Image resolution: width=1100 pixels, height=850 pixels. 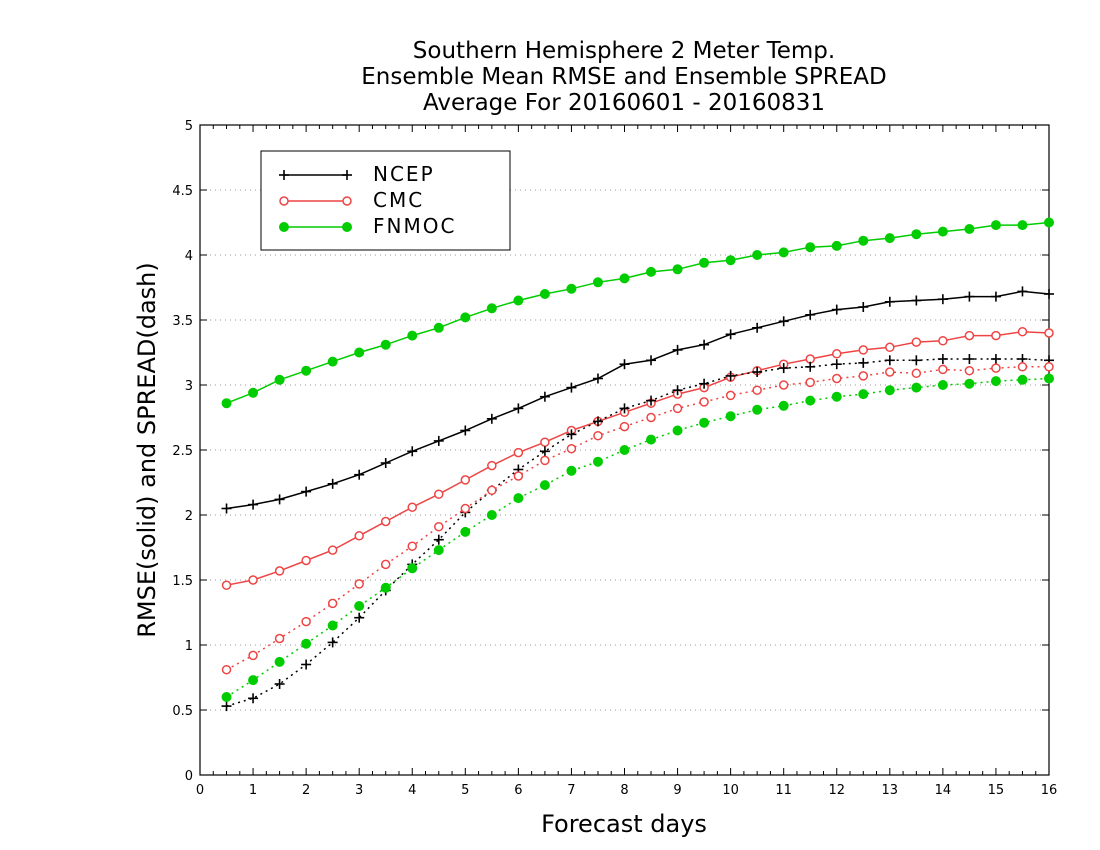 What do you see at coordinates (571, 790) in the screenshot?
I see `x-tick-label: 7` at bounding box center [571, 790].